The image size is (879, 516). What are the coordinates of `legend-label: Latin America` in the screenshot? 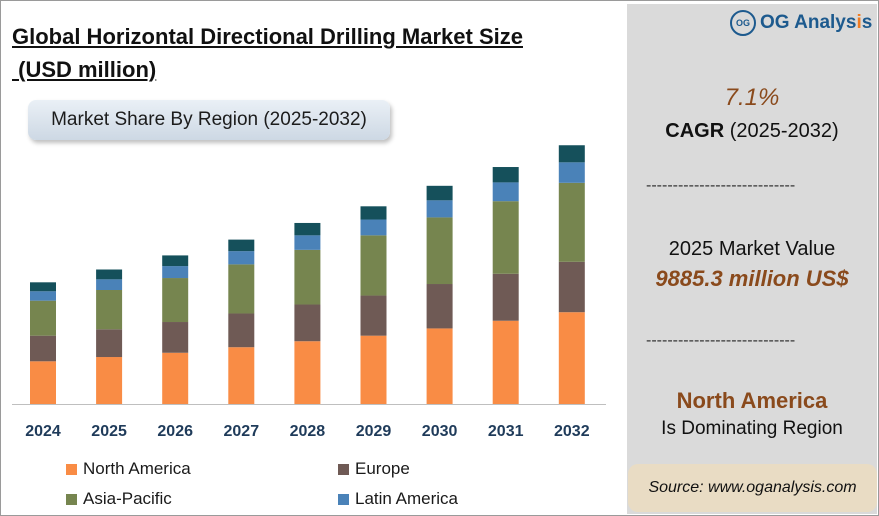 It's located at (406, 498).